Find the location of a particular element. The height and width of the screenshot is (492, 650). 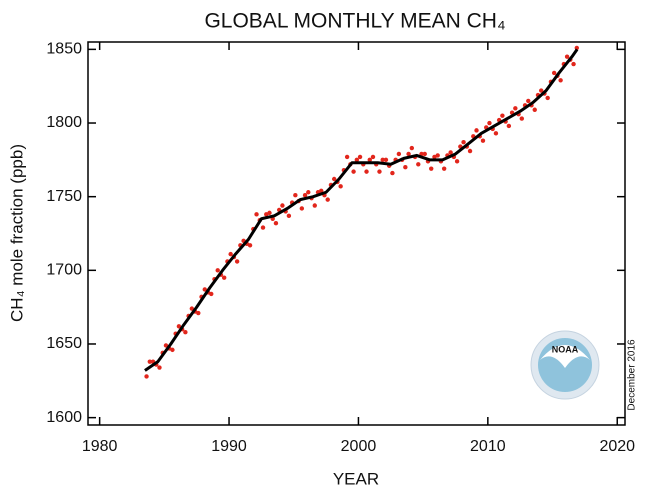

y-tick-label: 1850 is located at coordinates (64, 49).